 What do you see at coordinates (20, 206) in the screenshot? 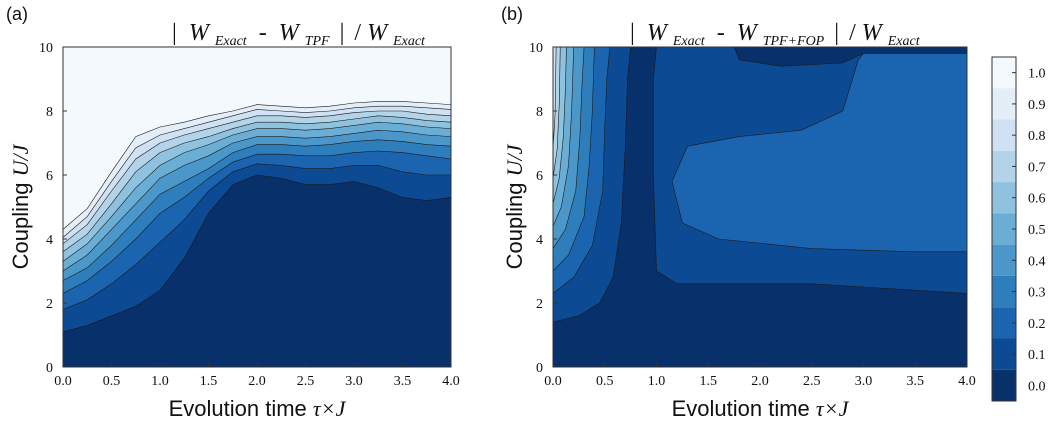
I see `y-axis-title-a: Coupling U/J` at bounding box center [20, 206].